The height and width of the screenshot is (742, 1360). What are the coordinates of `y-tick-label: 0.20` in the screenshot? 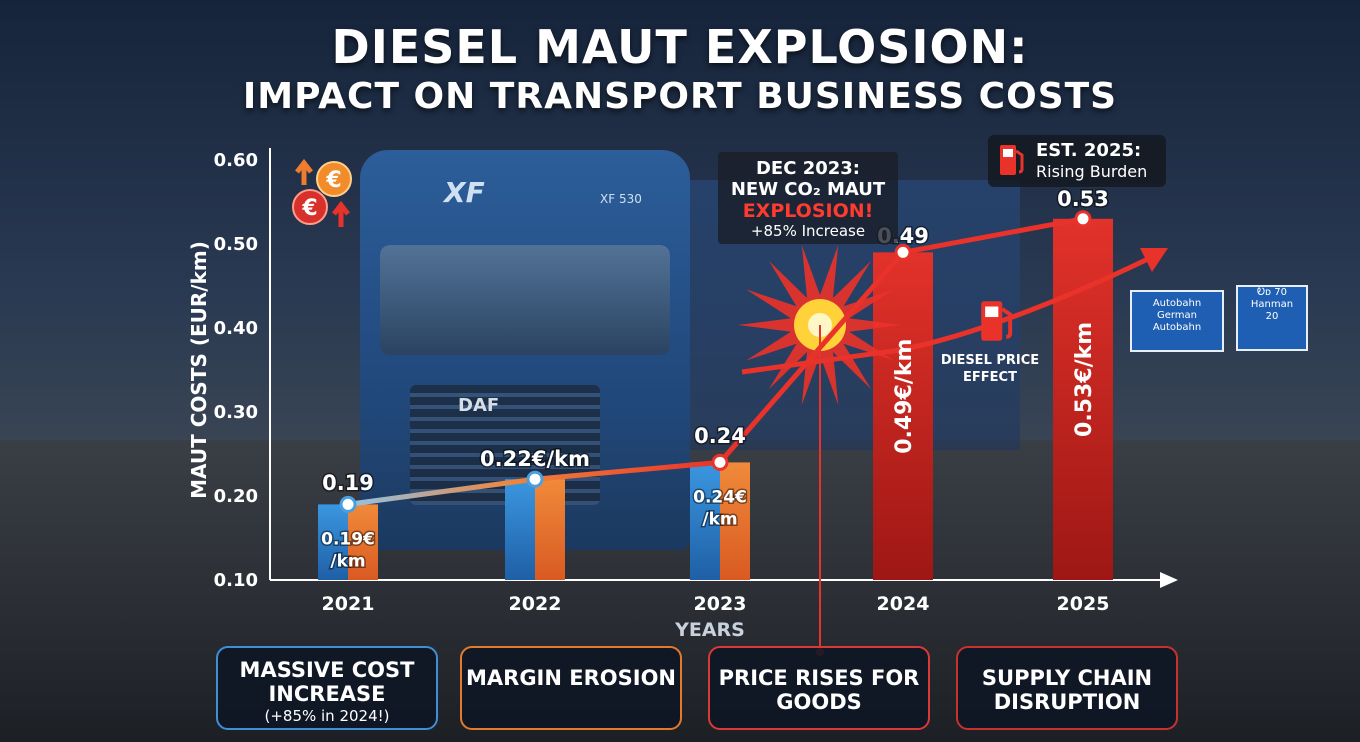 It's located at (236, 496).